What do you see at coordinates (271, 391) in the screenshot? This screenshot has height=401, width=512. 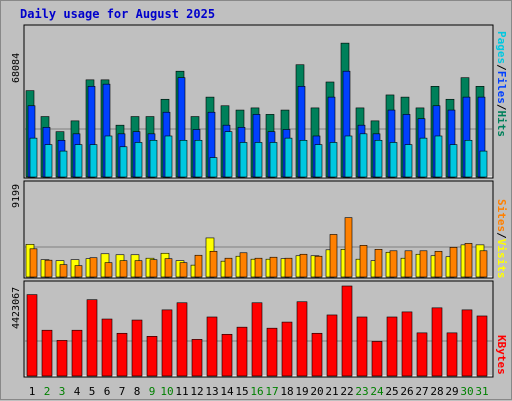 I see `day-label: 17` at bounding box center [271, 391].